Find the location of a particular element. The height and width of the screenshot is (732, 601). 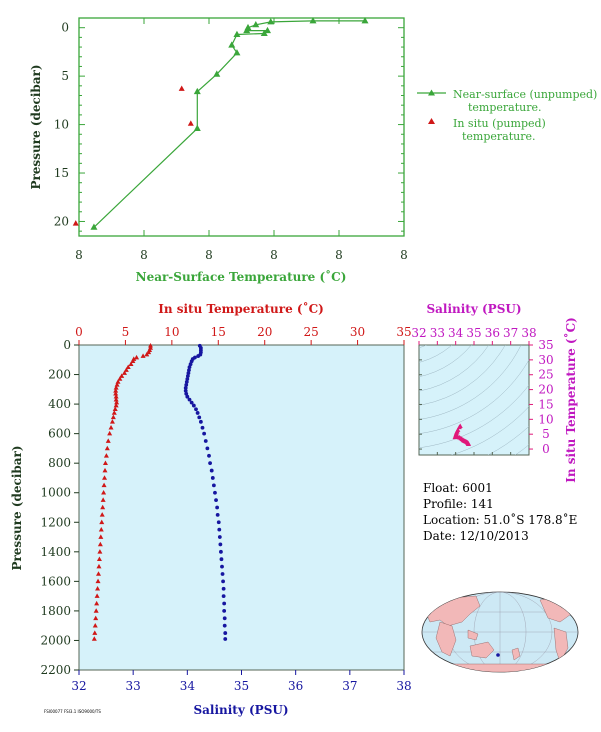

profile-y-tick-label: 1800 is located at coordinates (55, 611).